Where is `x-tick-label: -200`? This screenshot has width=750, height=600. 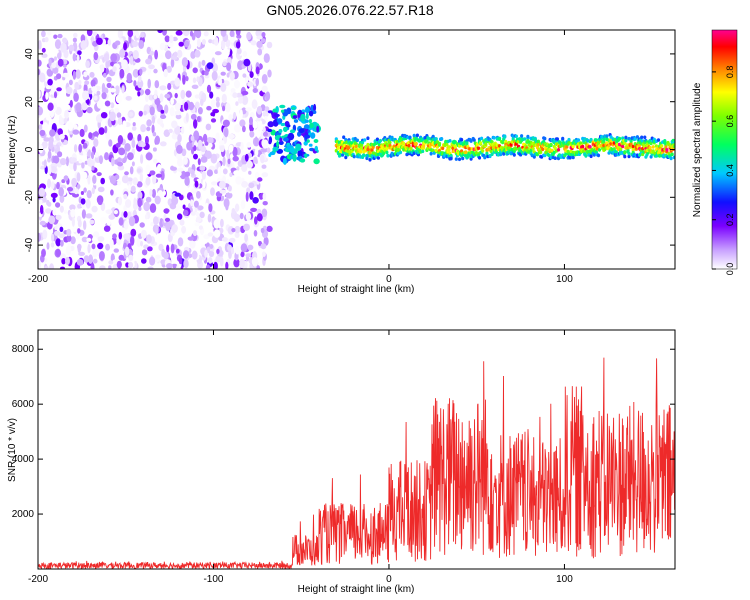 x-tick-label: -200 is located at coordinates (38, 579).